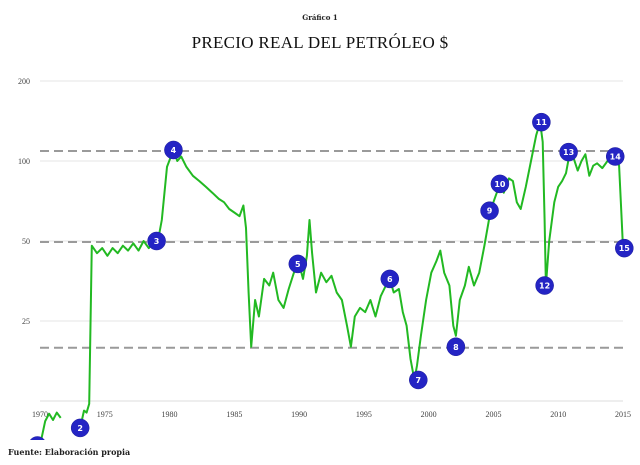  What do you see at coordinates (299, 414) in the screenshot?
I see `x-tick-label: 1990` at bounding box center [299, 414].